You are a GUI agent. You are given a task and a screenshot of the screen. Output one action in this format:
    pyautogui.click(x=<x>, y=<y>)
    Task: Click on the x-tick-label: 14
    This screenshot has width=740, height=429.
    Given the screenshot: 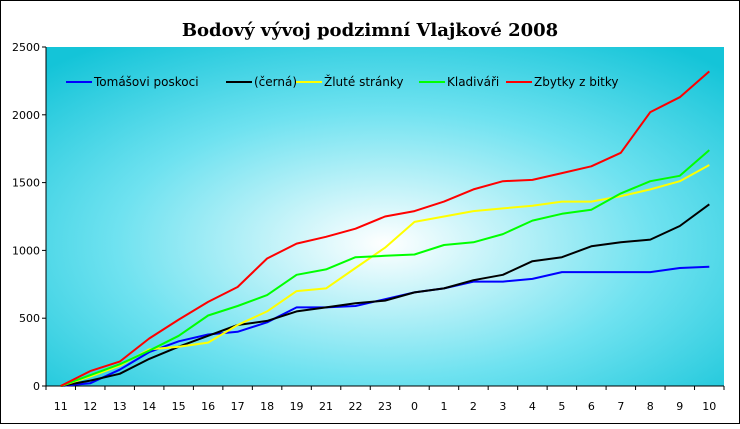 What is the action you would take?
    pyautogui.click(x=149, y=406)
    